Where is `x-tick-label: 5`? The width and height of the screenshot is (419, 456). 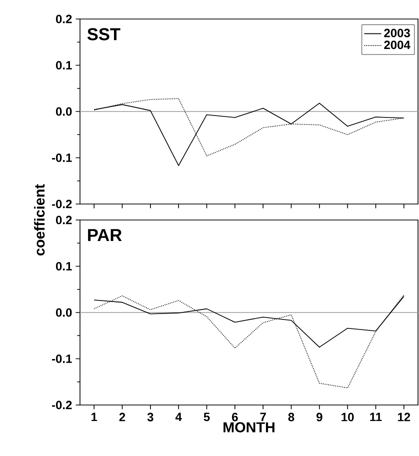 x-tick-label: 5 is located at coordinates (207, 417).